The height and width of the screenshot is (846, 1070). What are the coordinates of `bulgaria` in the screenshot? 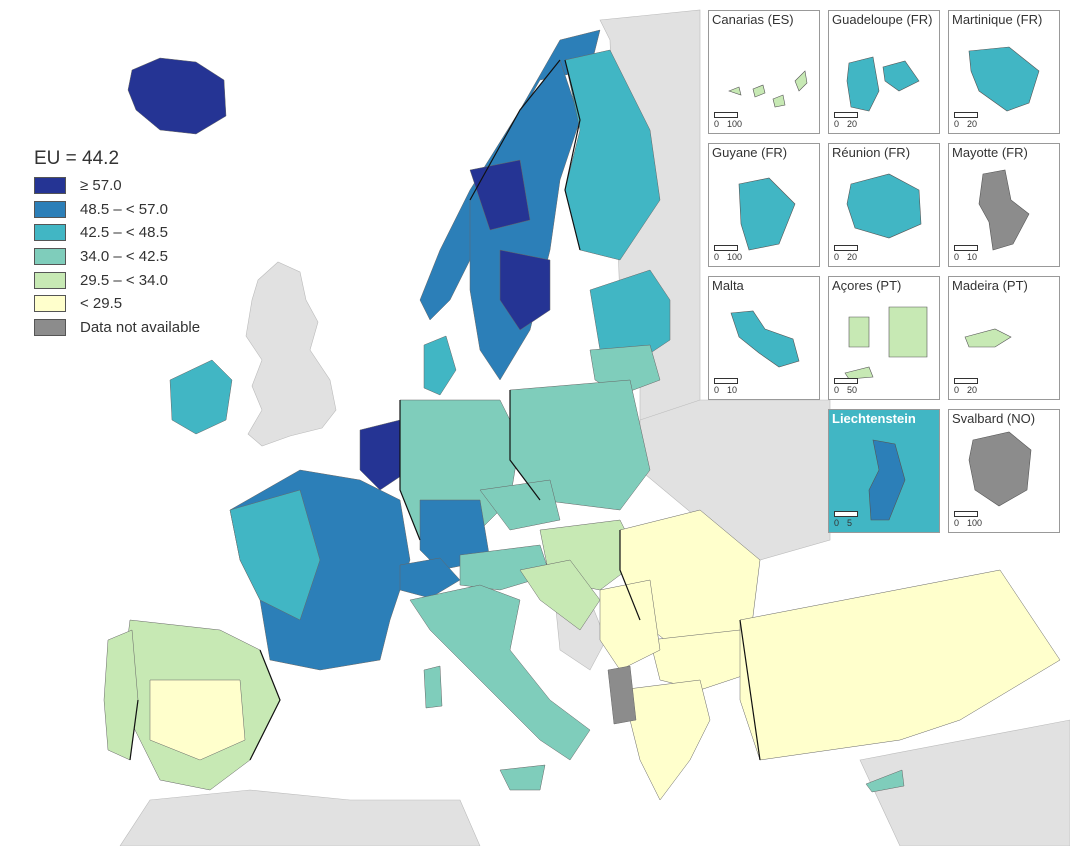 It's located at (705, 660).